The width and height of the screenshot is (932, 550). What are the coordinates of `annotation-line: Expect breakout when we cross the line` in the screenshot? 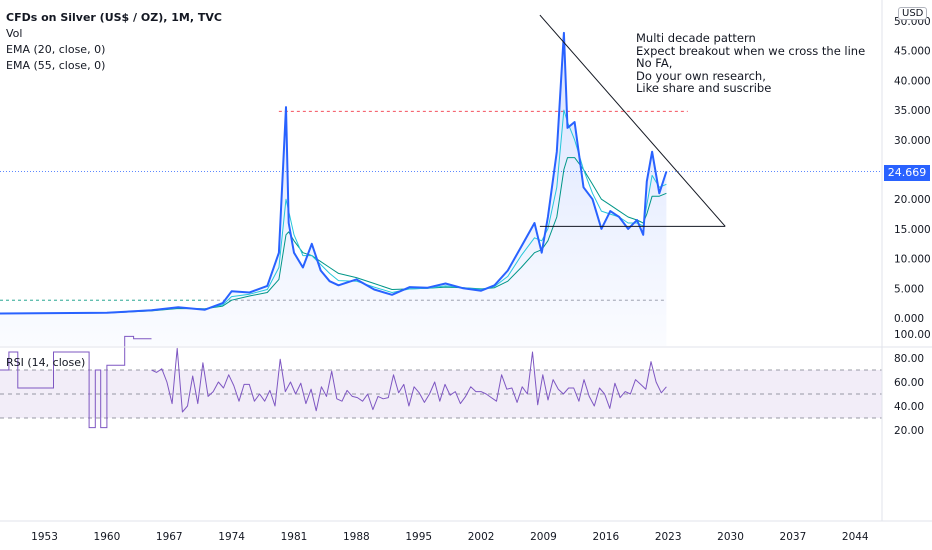 It's located at (751, 50).